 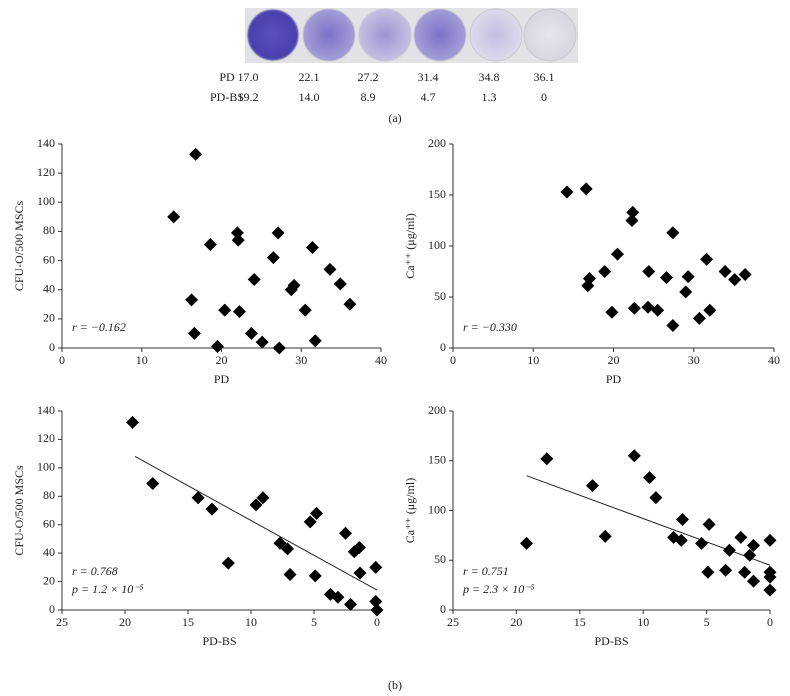 I want to click on table-cell: 4.7, so click(x=428, y=97).